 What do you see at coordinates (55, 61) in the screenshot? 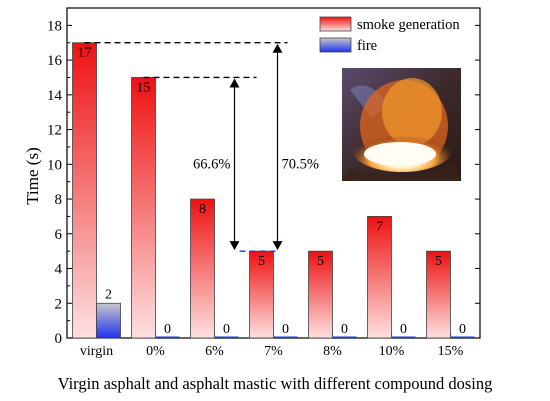
I see `y-tick-label: 16` at bounding box center [55, 61].